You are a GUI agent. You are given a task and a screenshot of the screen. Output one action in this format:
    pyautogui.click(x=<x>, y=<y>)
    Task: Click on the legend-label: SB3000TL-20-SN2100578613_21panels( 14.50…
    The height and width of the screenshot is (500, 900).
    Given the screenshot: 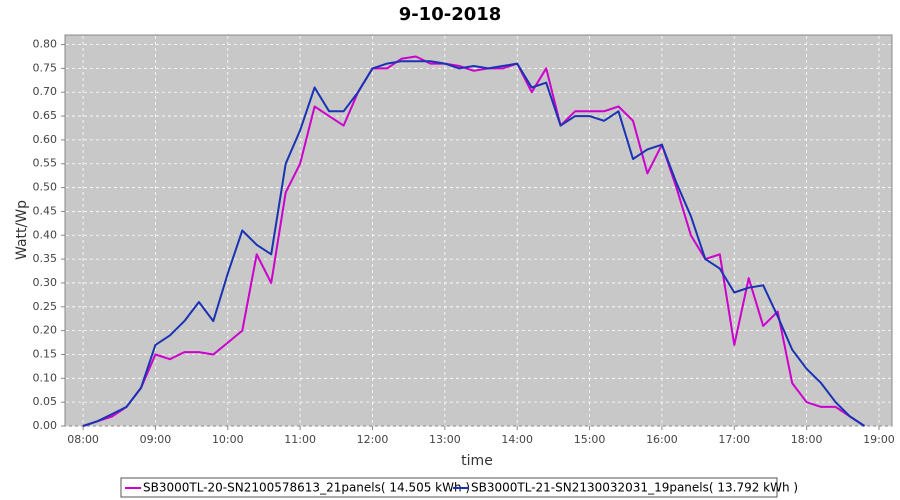 What is the action you would take?
    pyautogui.click(x=306, y=488)
    